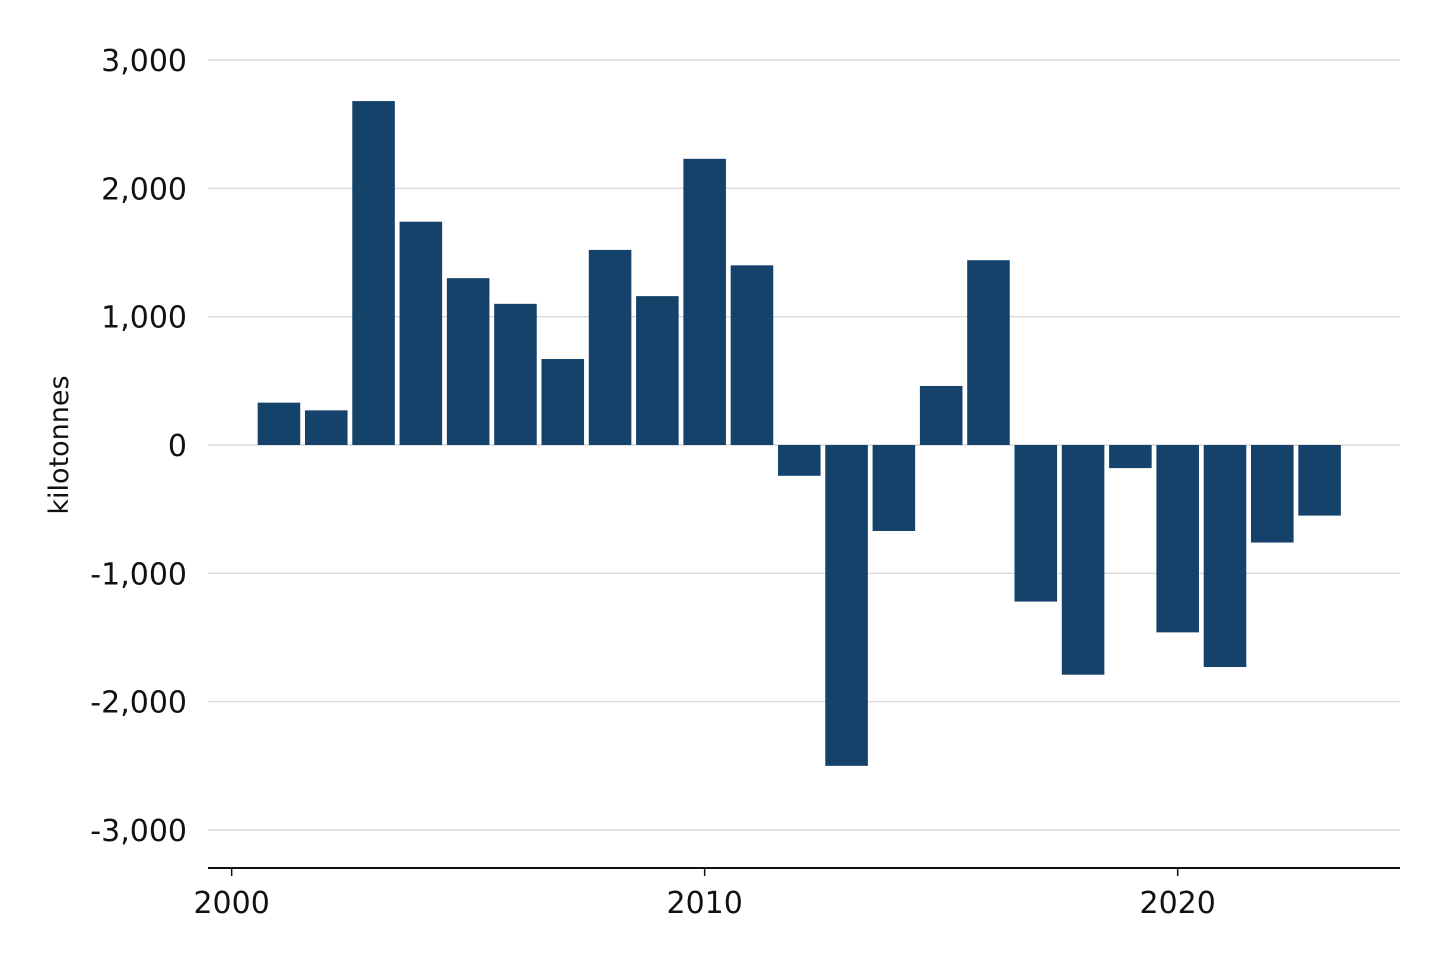 This screenshot has width=1456, height=958. What do you see at coordinates (144, 318) in the screenshot?
I see `y-tick-label: 1,000` at bounding box center [144, 318].